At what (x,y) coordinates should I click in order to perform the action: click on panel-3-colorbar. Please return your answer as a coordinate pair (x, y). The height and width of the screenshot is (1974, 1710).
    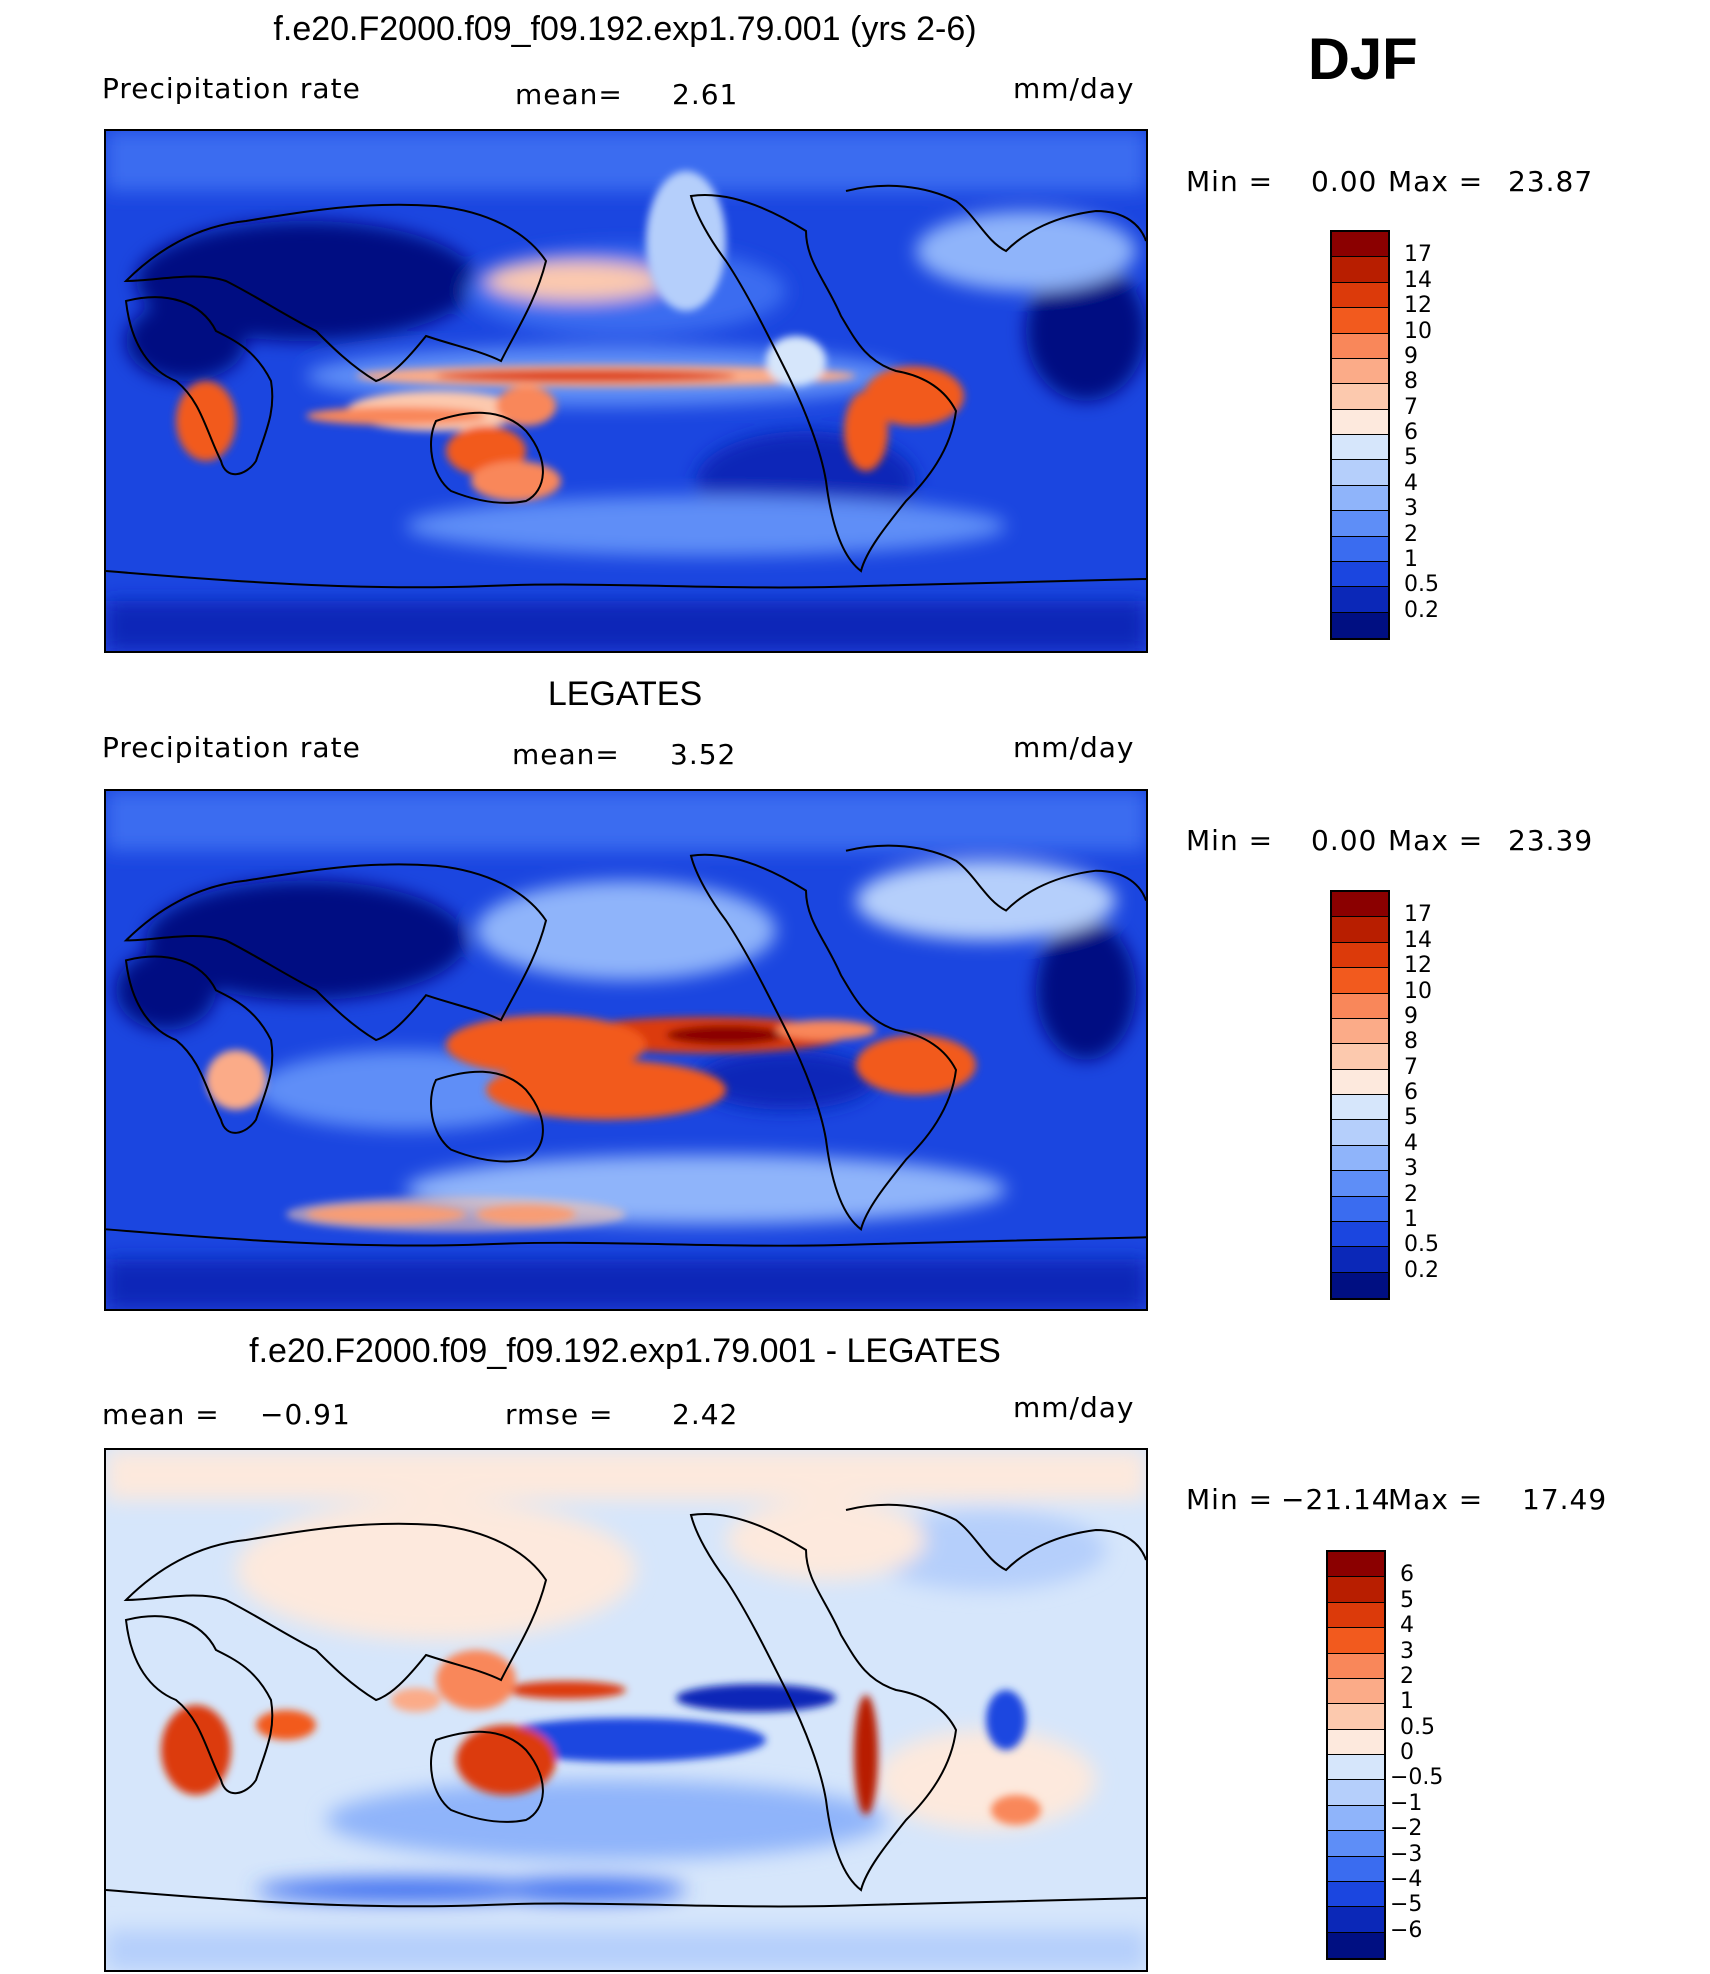
    Looking at the image, I should click on (1356, 1755).